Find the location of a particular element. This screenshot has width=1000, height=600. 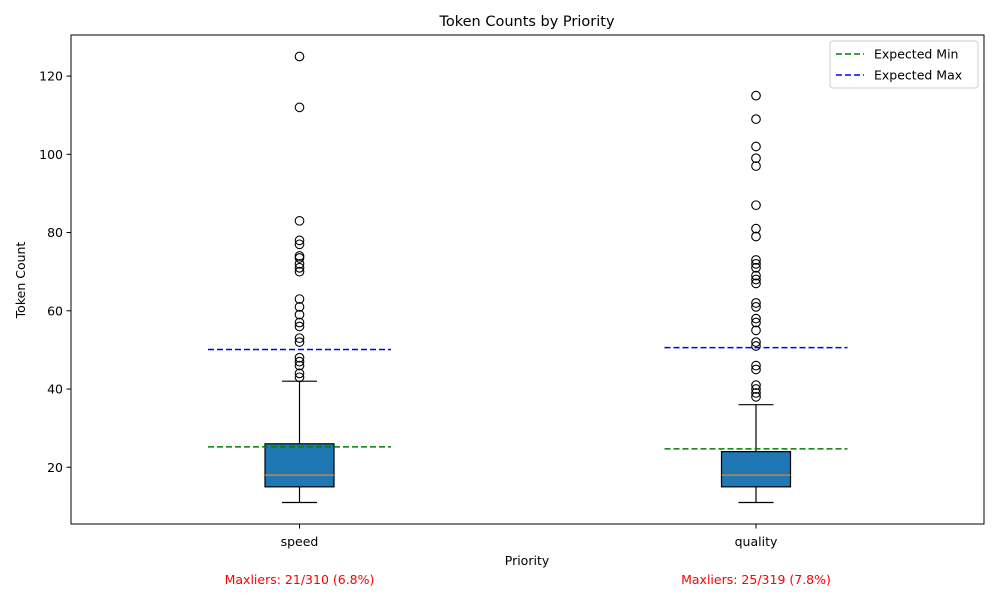

y-tick-label-60: 60 is located at coordinates (55, 310).